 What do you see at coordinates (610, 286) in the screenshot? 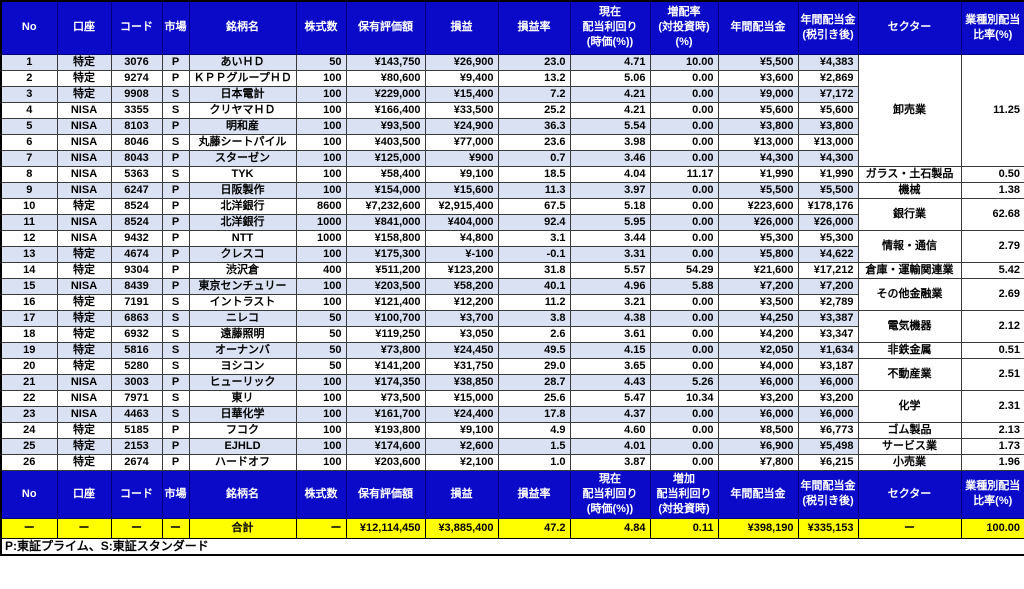
I see `yield-cell: 4.96` at bounding box center [610, 286].